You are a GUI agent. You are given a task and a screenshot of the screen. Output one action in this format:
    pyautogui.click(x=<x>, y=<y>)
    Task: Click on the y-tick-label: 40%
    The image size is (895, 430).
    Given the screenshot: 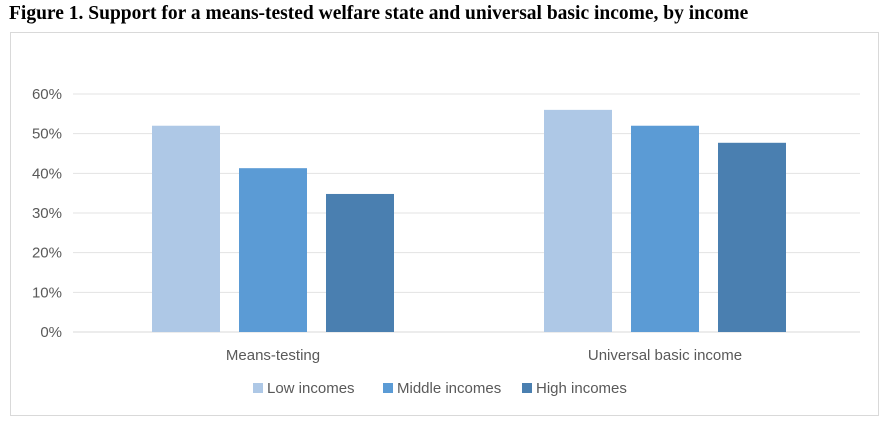 What is the action you would take?
    pyautogui.click(x=47, y=173)
    